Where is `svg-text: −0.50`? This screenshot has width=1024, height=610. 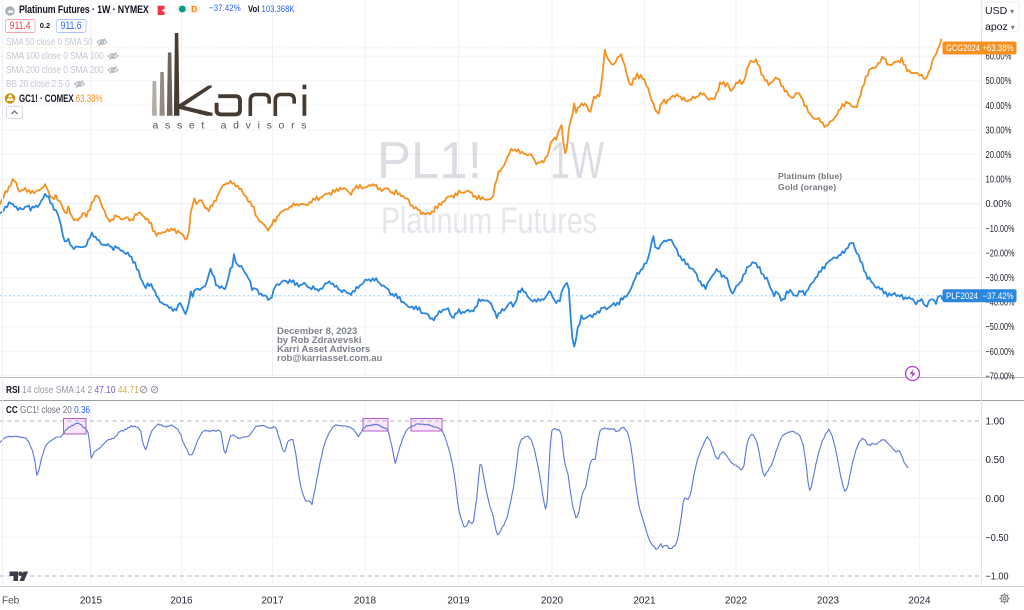
svg-text: −0.50 is located at coordinates (997, 538).